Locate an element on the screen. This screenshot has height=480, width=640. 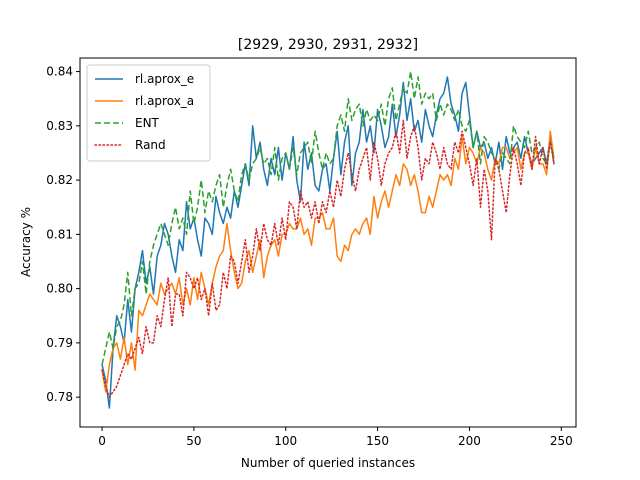
x-axis: 0 50 100 150 200 250 is located at coordinates (335, 437).